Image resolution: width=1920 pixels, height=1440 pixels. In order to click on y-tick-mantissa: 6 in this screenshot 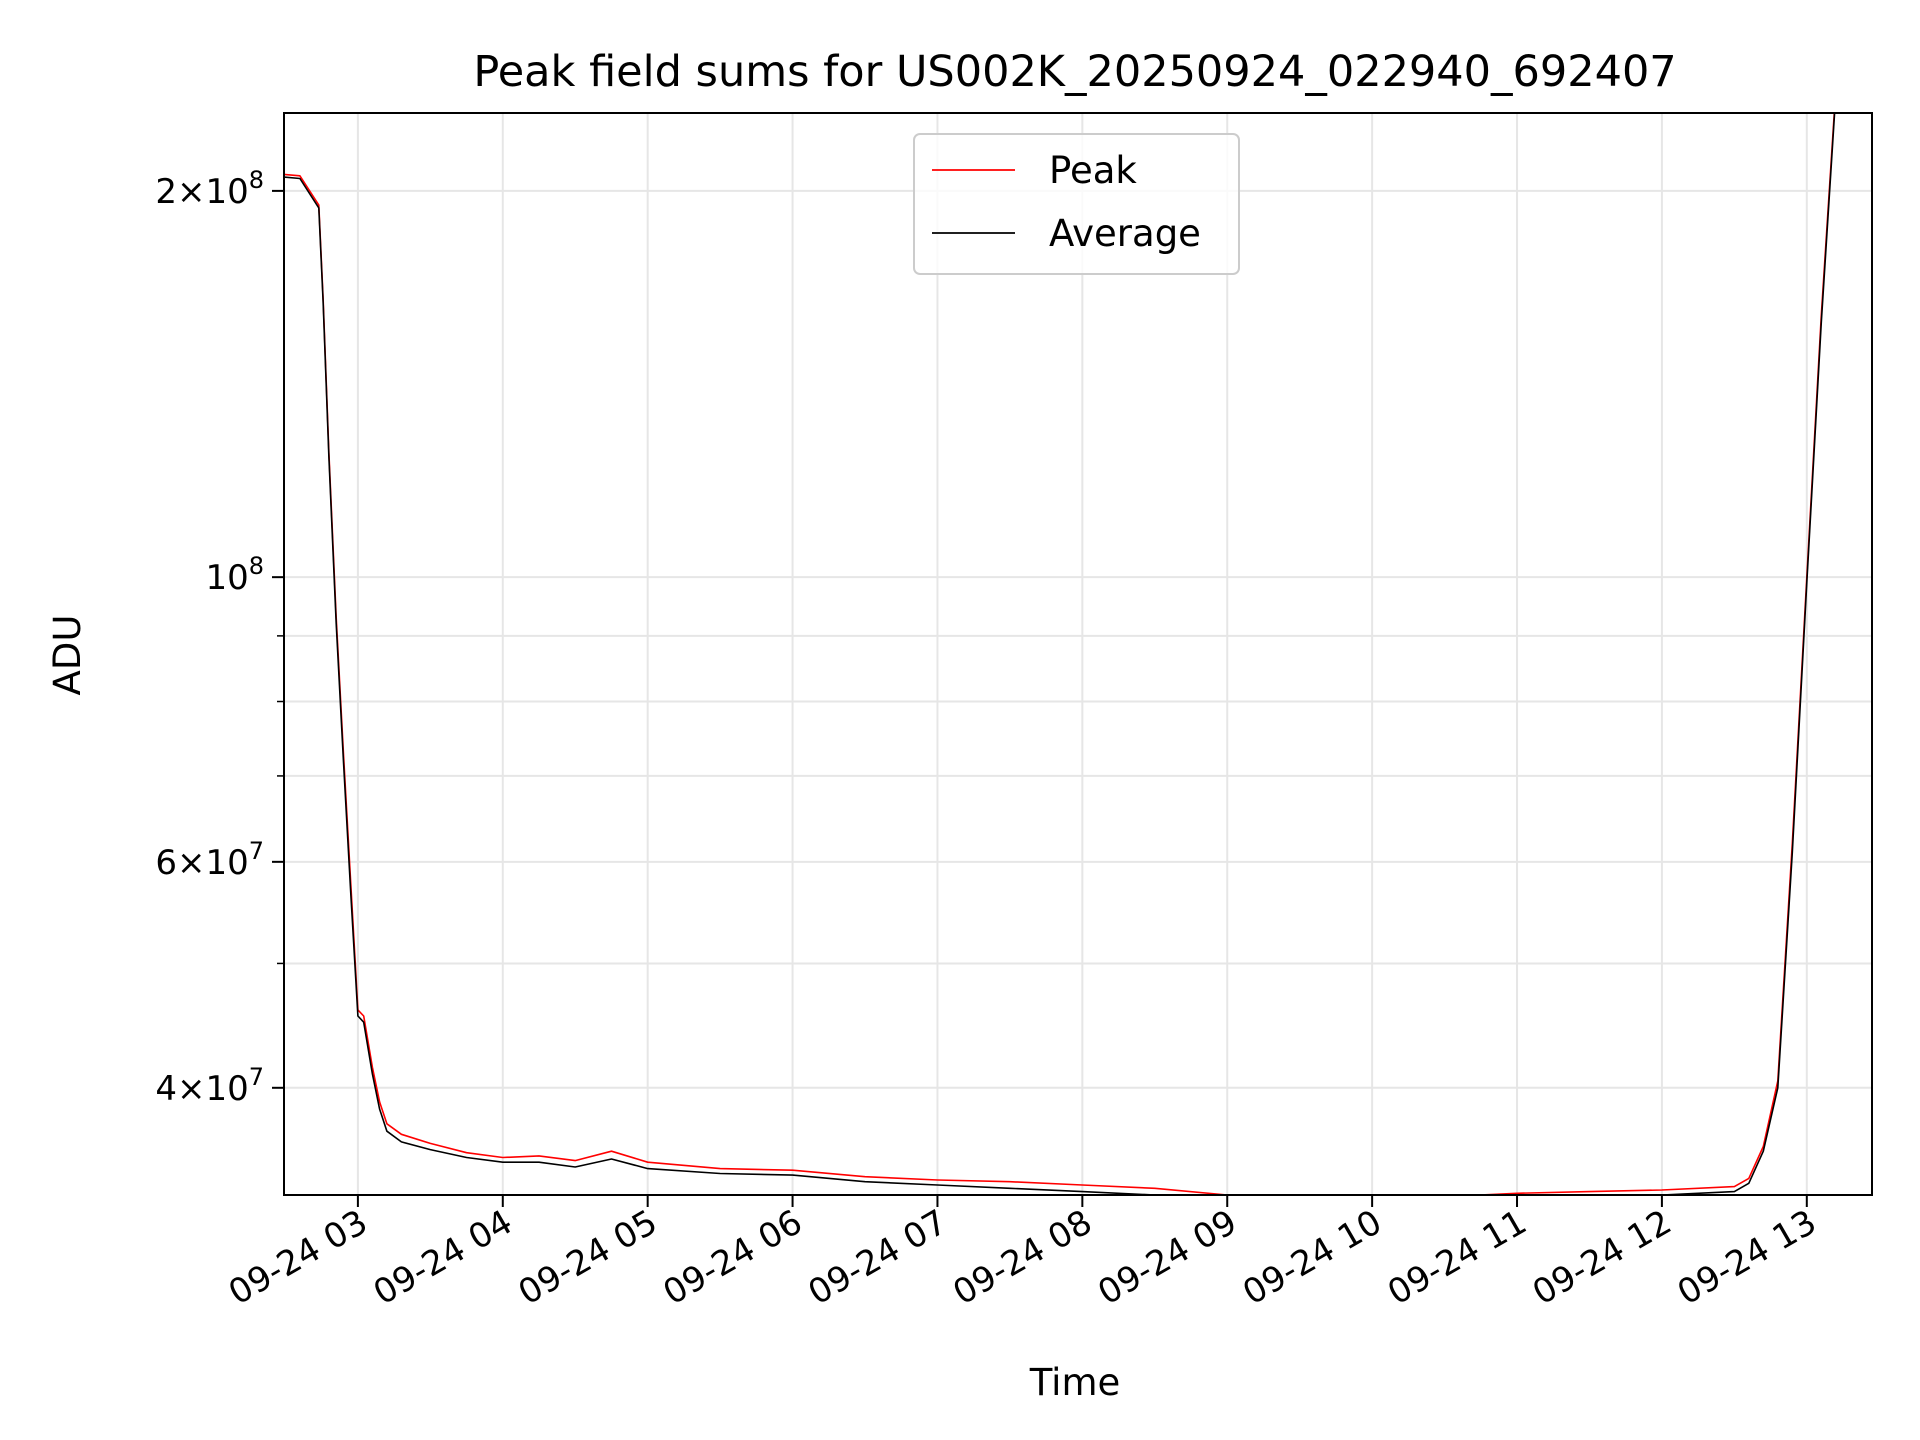, I will do `click(166, 863)`.